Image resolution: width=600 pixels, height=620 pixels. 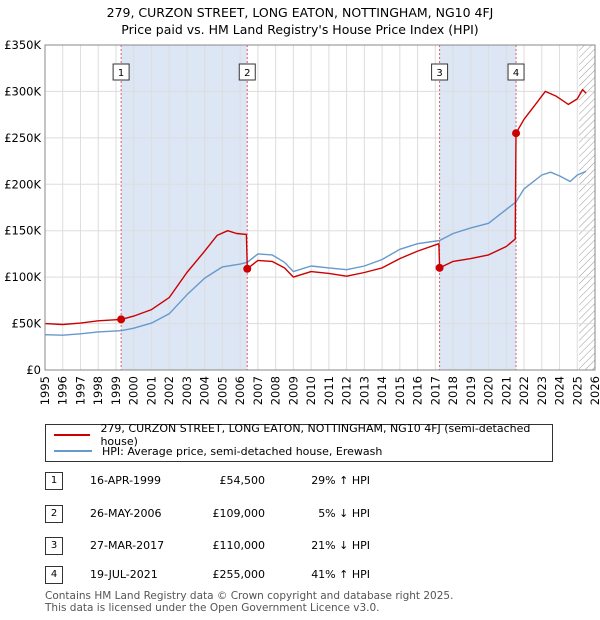 I want to click on transaction-date: 27-MAR-2017, so click(x=127, y=545).